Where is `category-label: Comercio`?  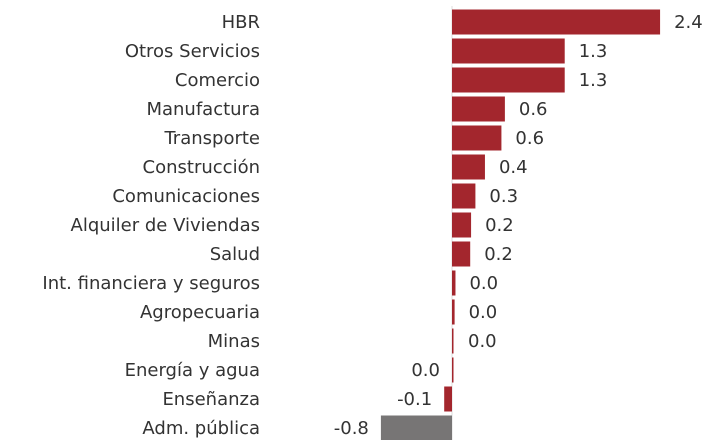
category-label: Comercio is located at coordinates (217, 80).